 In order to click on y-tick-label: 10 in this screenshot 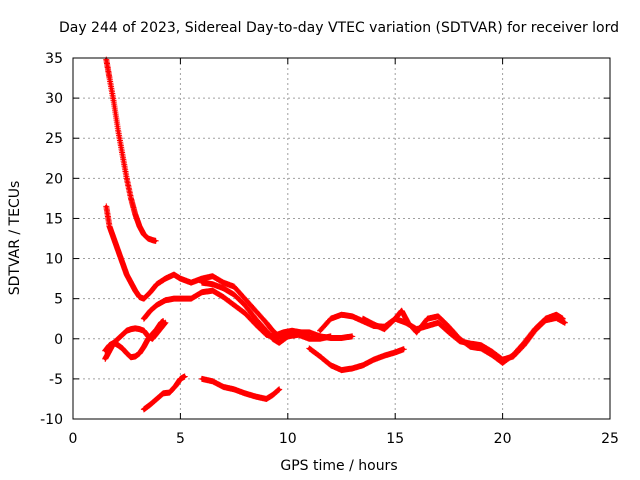, I will do `click(54, 260)`.